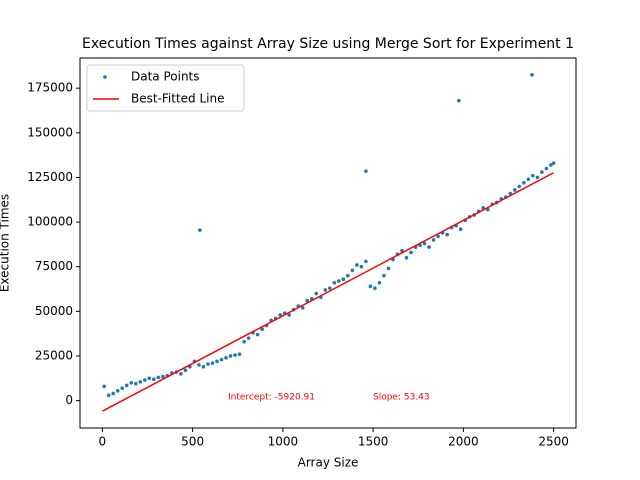  Describe the element at coordinates (54, 266) in the screenshot. I see `y-tick-label: 75000` at that location.